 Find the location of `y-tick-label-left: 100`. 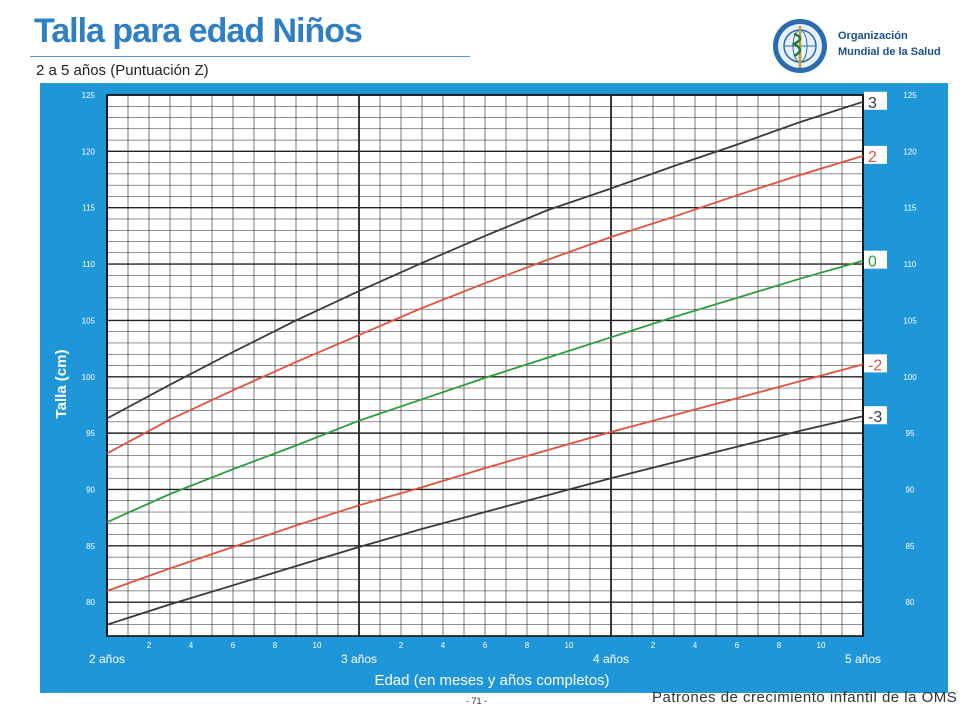

y-tick-label-left: 100 is located at coordinates (89, 377).